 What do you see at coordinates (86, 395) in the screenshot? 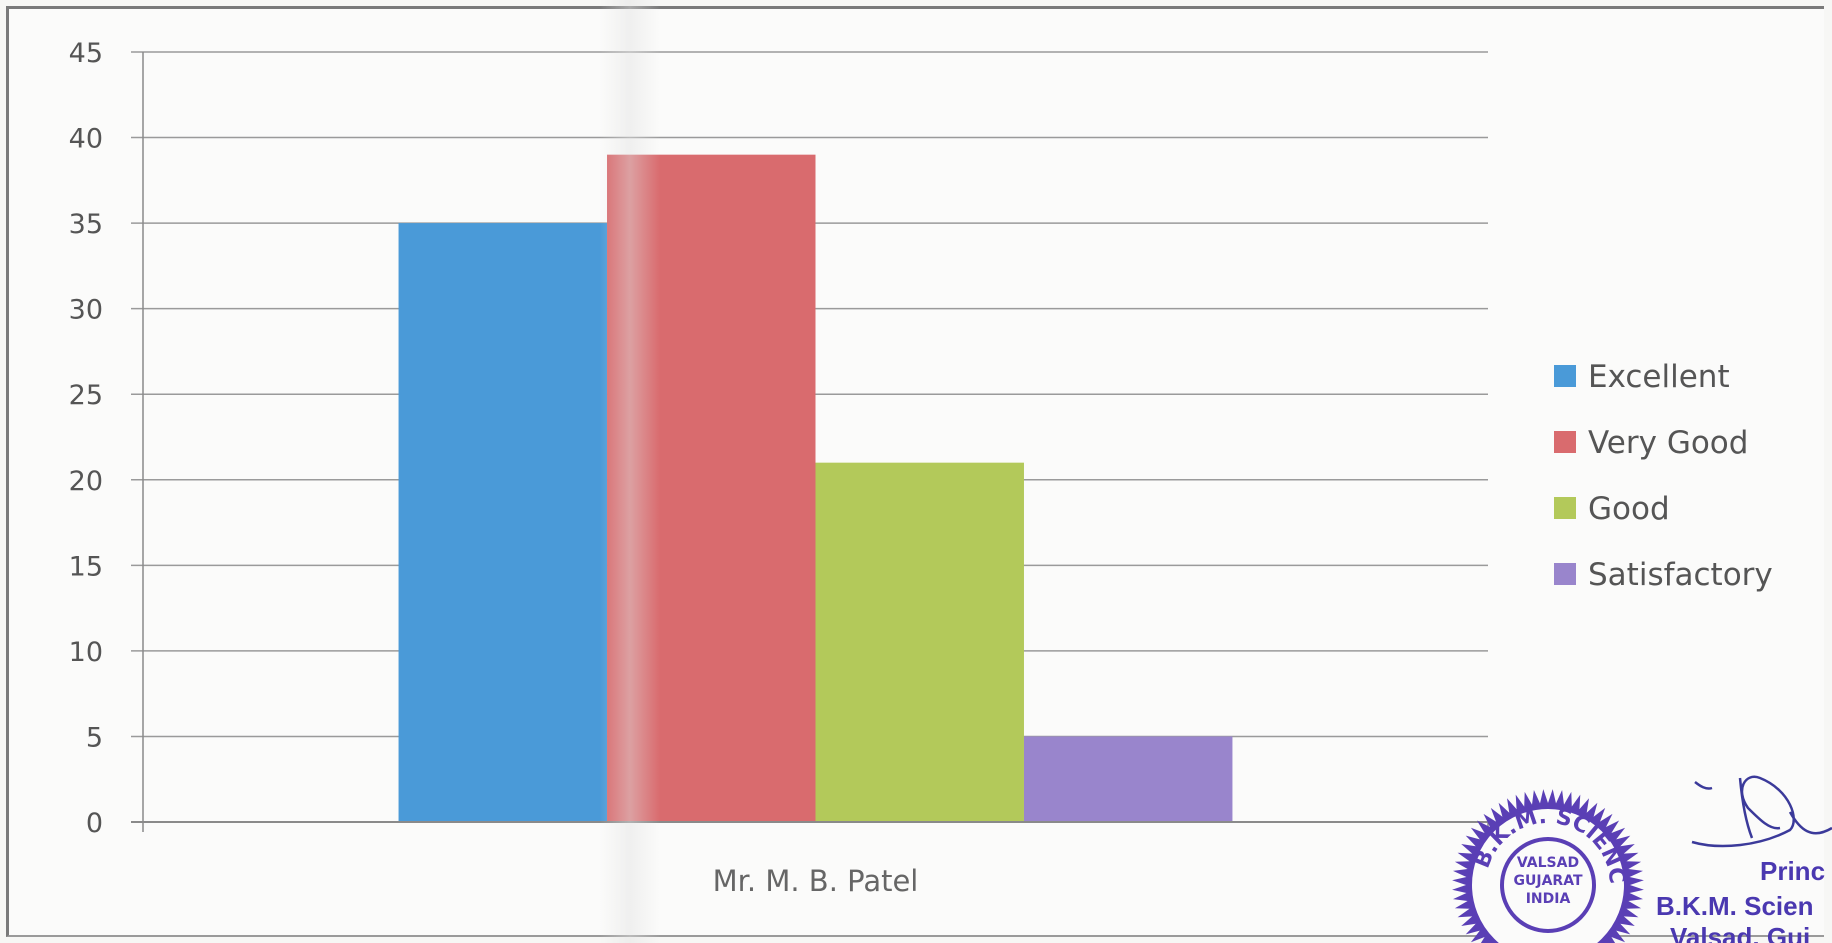
I see `y-tick-label: 25` at bounding box center [86, 395].